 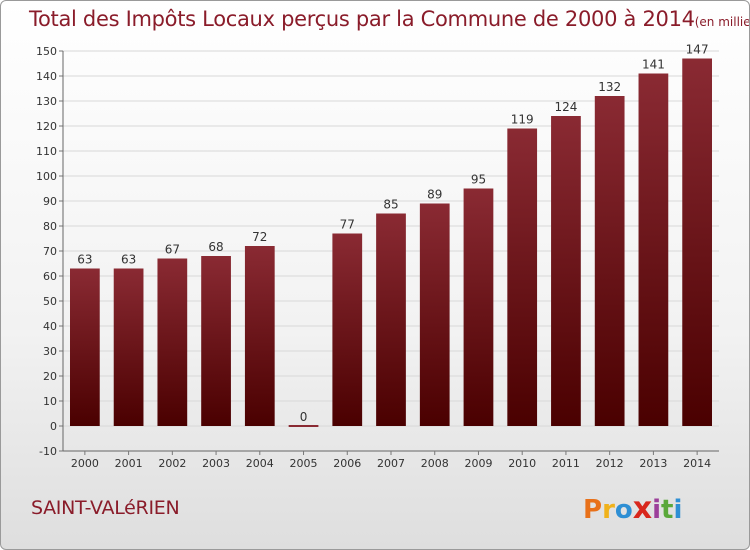 What do you see at coordinates (129, 463) in the screenshot?
I see `x-tick-label: 2001` at bounding box center [129, 463].